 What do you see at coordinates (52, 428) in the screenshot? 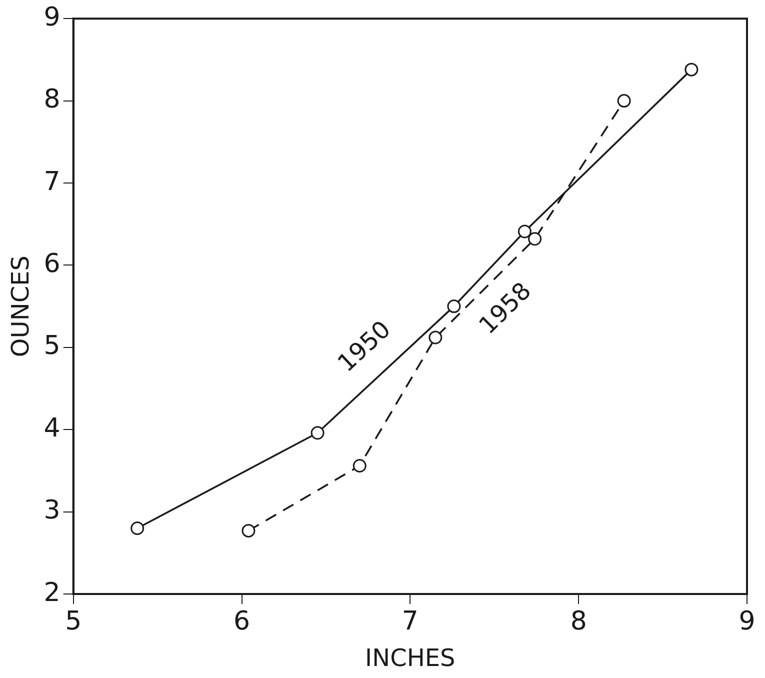
I see `y-tick-label: 4` at bounding box center [52, 428].